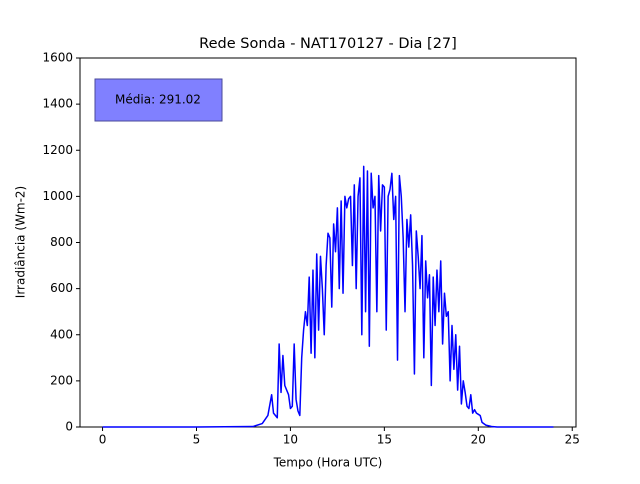 This screenshot has width=640, height=484. What do you see at coordinates (290, 440) in the screenshot?
I see `x-tick-label: 10` at bounding box center [290, 440].